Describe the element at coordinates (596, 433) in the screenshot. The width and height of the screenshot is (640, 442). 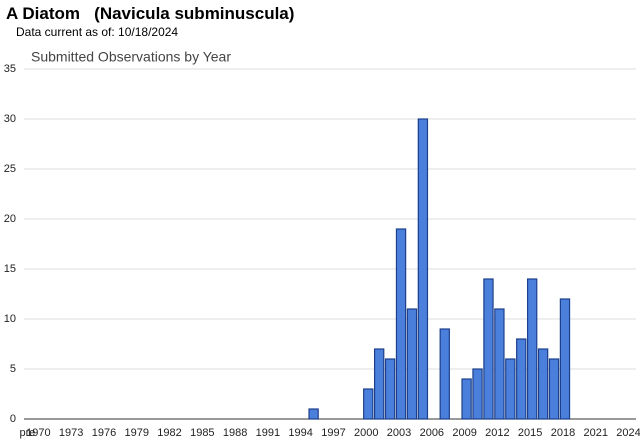
I see `x-tick-label: 2021` at that location.